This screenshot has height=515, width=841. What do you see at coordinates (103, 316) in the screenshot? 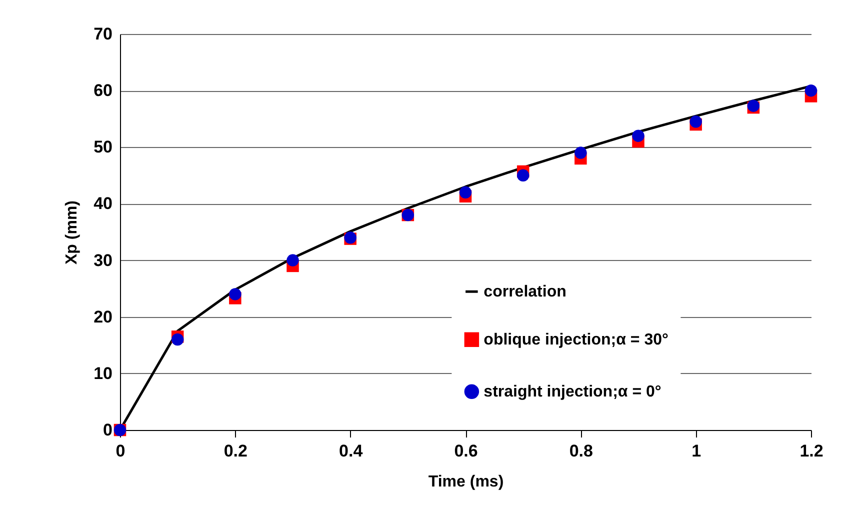
I see `y-tick-label: 20` at bounding box center [103, 316].